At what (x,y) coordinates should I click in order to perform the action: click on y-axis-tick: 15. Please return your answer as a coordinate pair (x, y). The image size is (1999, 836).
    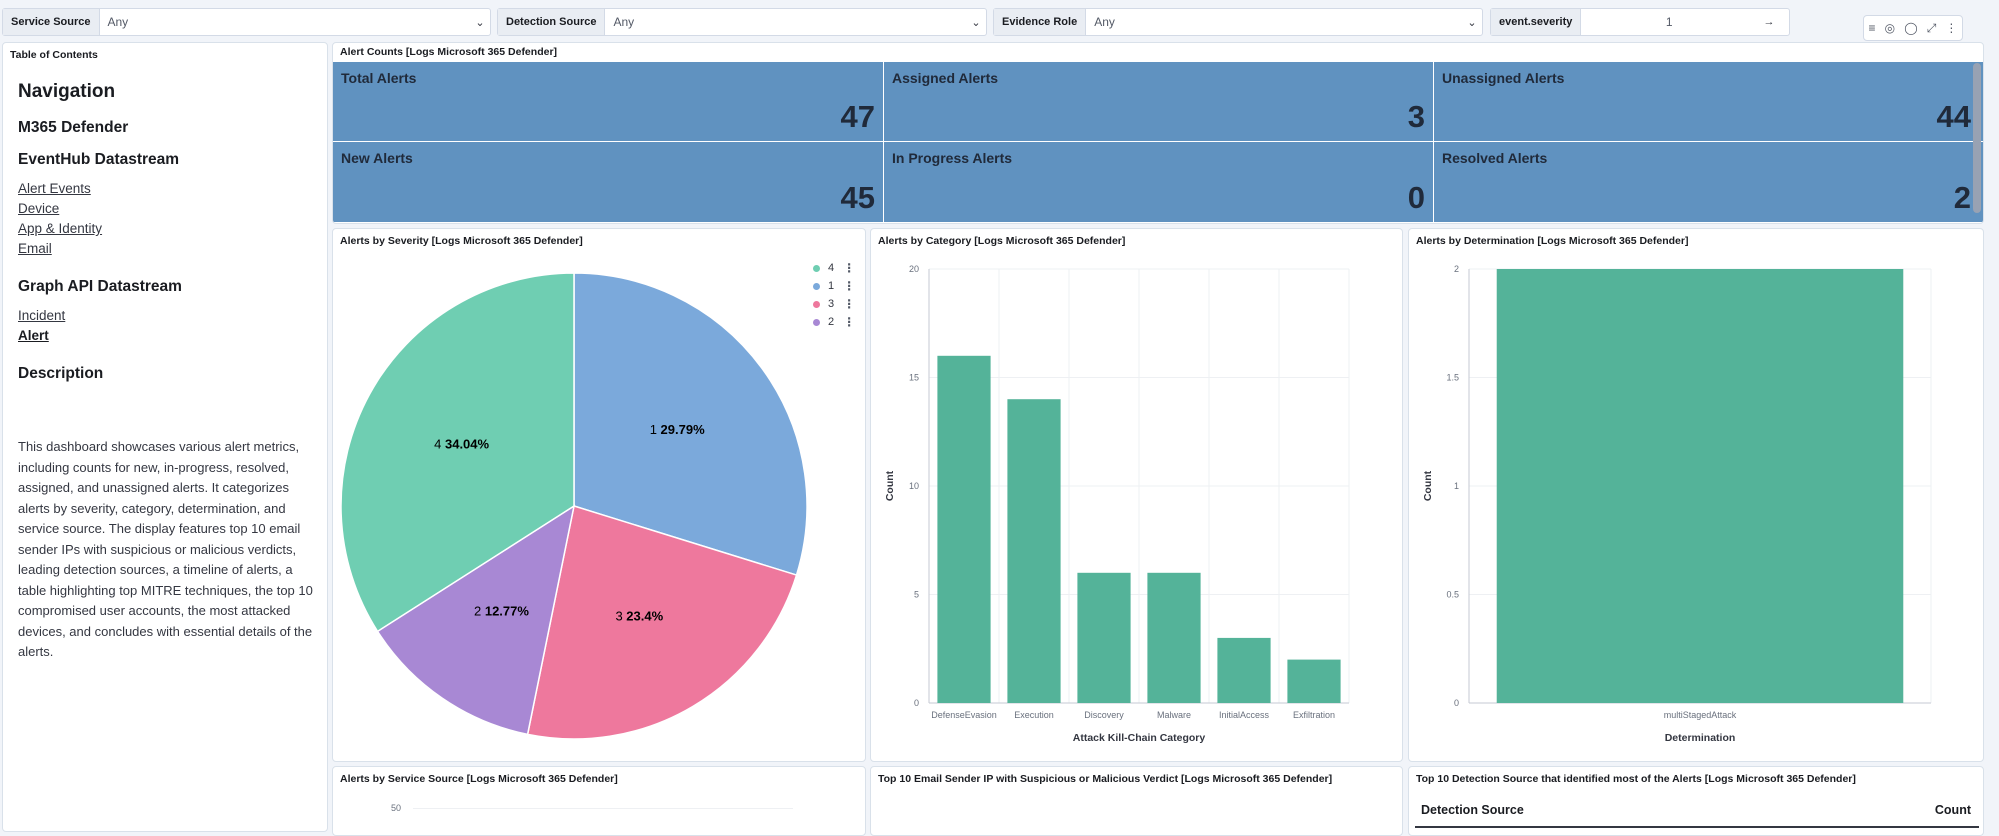
    Looking at the image, I should click on (914, 378).